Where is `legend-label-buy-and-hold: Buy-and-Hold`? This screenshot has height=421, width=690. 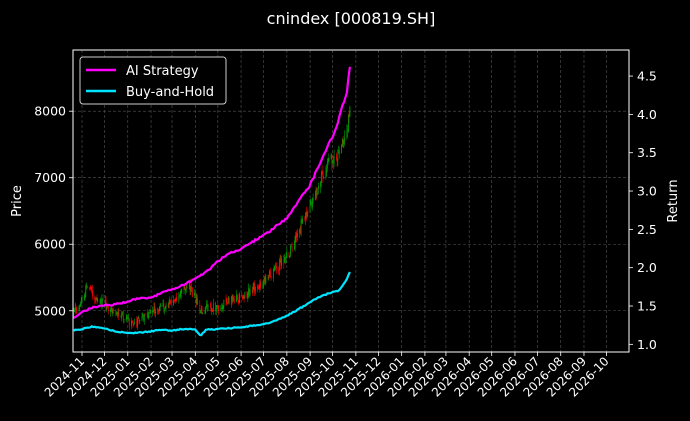
legend-label-buy-and-hold: Buy-and-Hold is located at coordinates (170, 92).